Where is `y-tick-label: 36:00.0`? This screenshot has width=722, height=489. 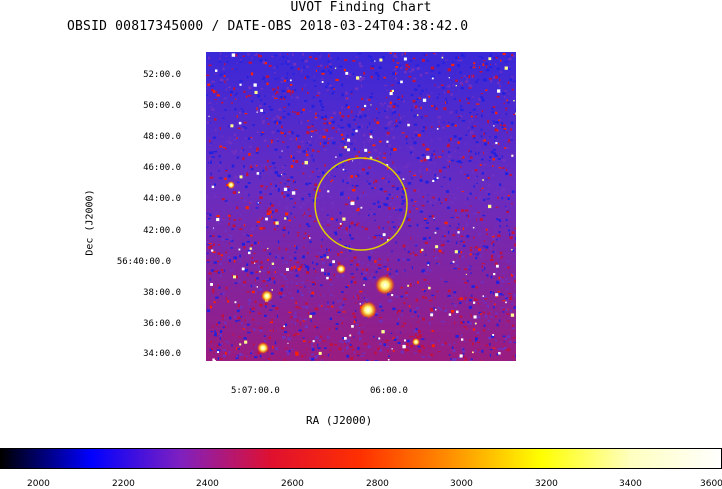
y-tick-label: 36:00.0 is located at coordinates (162, 324).